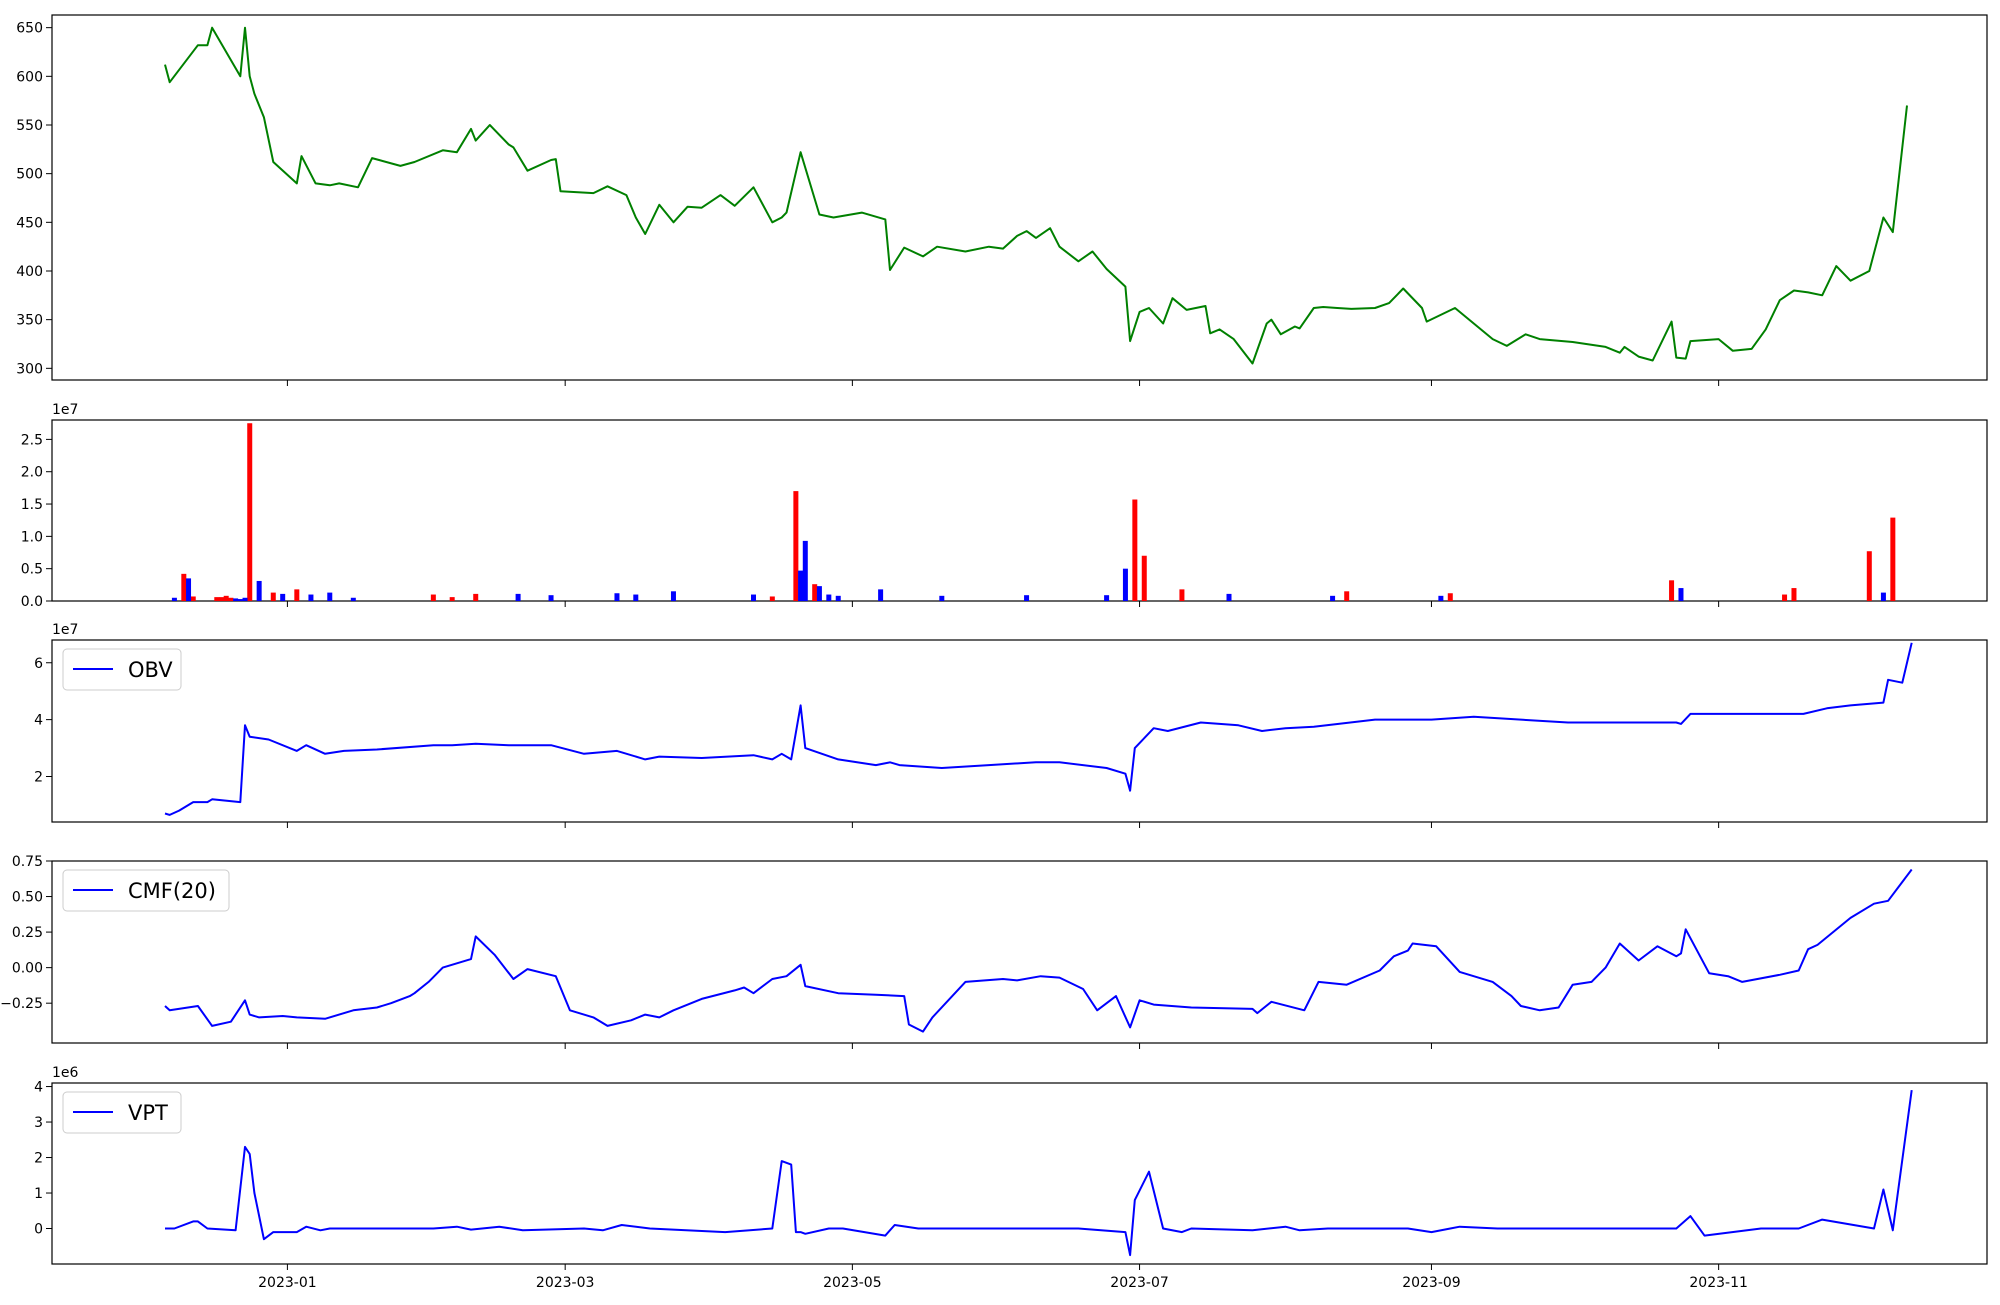 The height and width of the screenshot is (1305, 2000). I want to click on legend: OBV, so click(122, 669).